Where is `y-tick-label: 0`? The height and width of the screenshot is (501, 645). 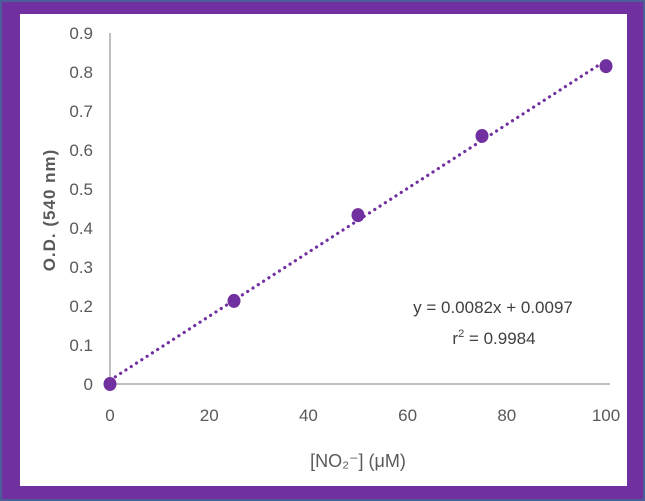 y-tick-label: 0 is located at coordinates (88, 384).